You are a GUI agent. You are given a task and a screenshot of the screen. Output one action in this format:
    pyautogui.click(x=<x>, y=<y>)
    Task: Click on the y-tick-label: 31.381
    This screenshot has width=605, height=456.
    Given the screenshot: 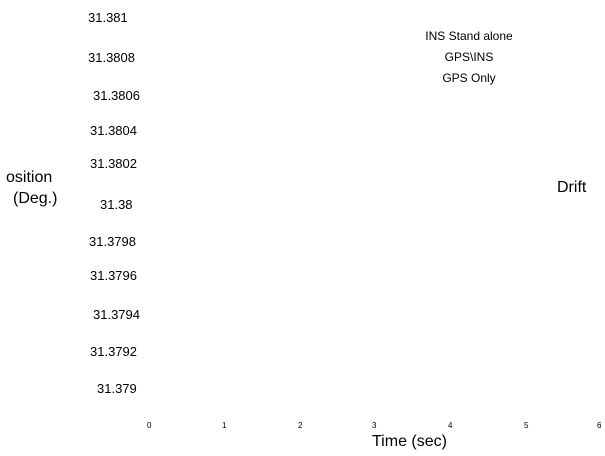 What is the action you would take?
    pyautogui.click(x=108, y=17)
    